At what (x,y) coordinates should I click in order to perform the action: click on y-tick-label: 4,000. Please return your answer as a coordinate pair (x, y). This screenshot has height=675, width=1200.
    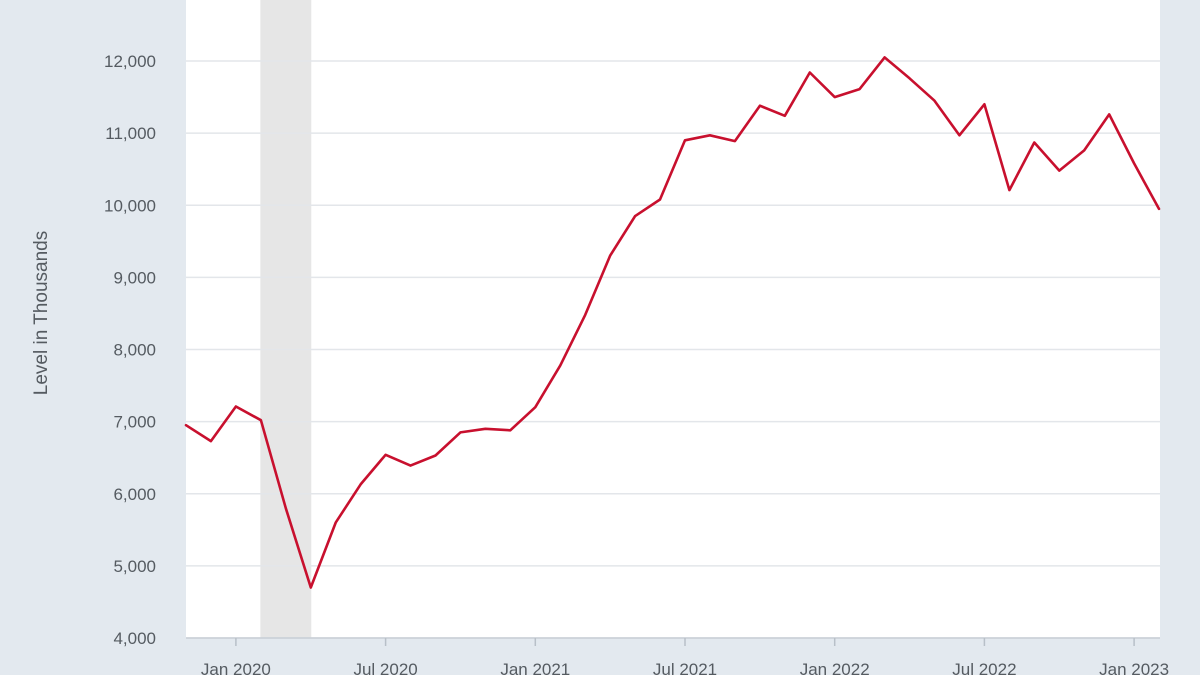
    Looking at the image, I should click on (134, 638).